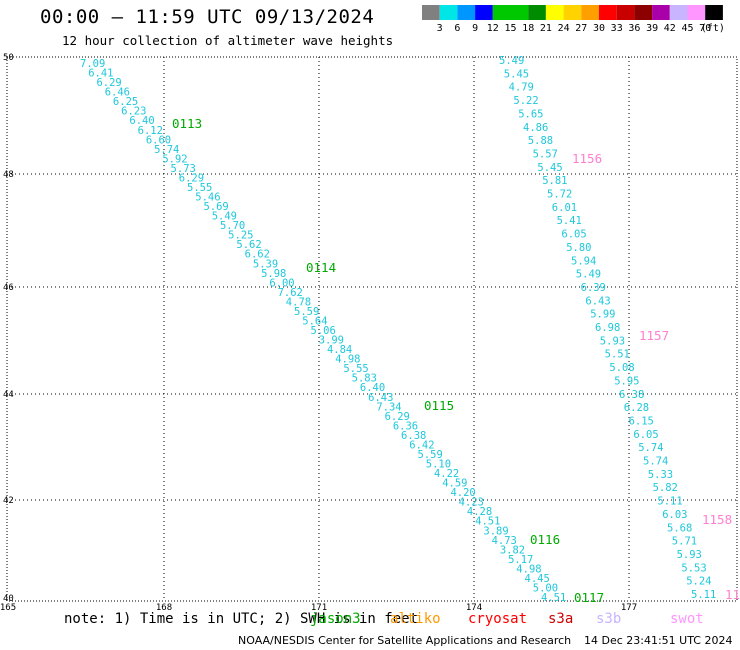  What do you see at coordinates (705, 28) in the screenshot?
I see `colorbar-label: 70` at bounding box center [705, 28].